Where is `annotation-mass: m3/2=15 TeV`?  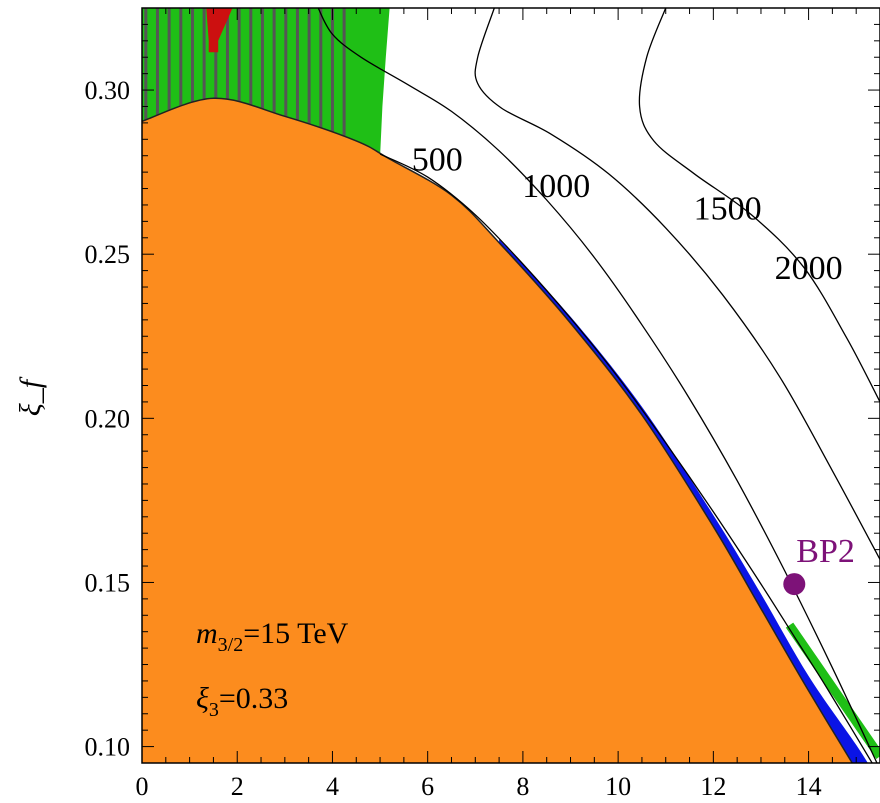 annotation-mass: m3/2=15 TeV is located at coordinates (272, 636).